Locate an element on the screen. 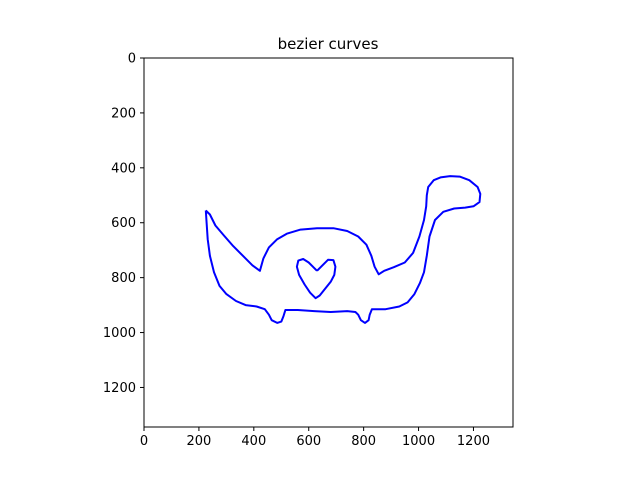 This screenshot has height=480, width=640. plot-curves is located at coordinates (343, 249).